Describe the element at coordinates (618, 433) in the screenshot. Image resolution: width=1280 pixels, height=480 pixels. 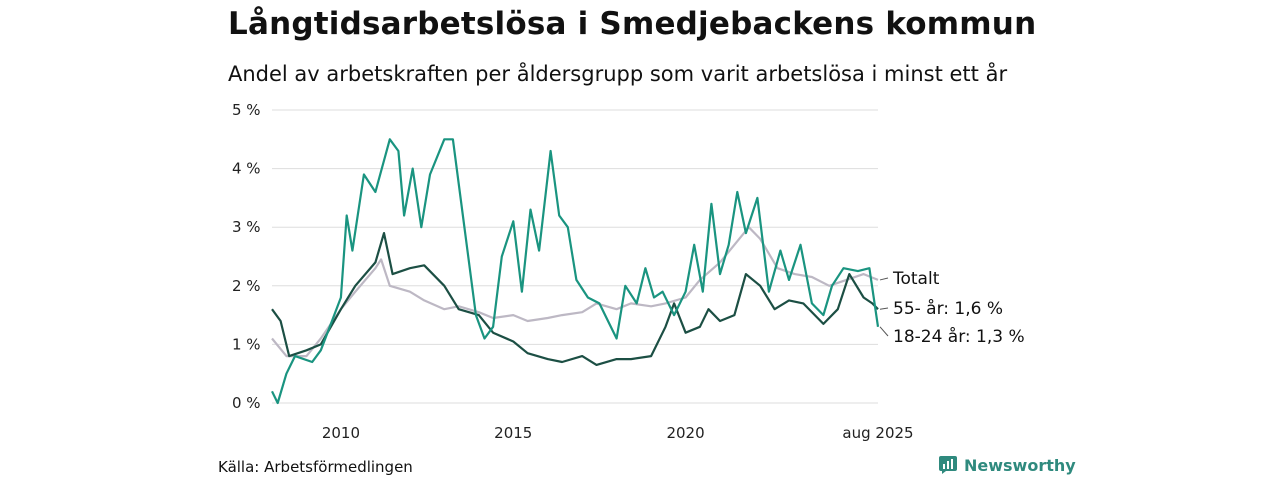
I see `x-axis-ticks: 2010 2015 2020 aug 2025` at that location.